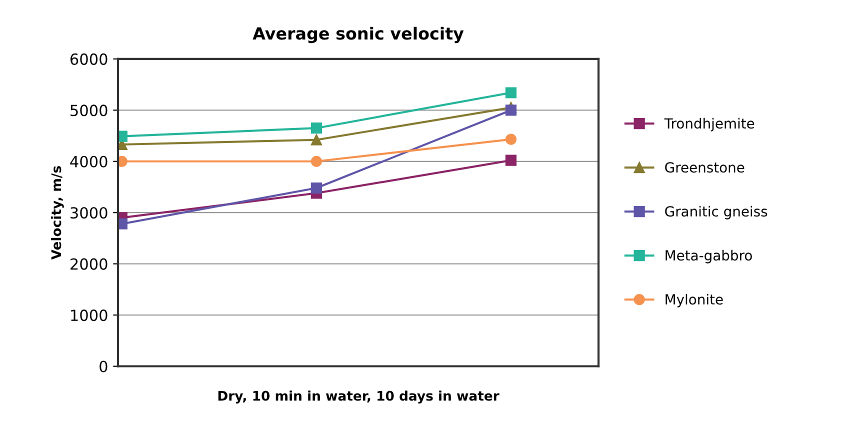 Image resolution: width=843 pixels, height=421 pixels. Describe the element at coordinates (359, 397) in the screenshot. I see `x-axis-title: Dry, 10 min in water, 10 days in water` at that location.